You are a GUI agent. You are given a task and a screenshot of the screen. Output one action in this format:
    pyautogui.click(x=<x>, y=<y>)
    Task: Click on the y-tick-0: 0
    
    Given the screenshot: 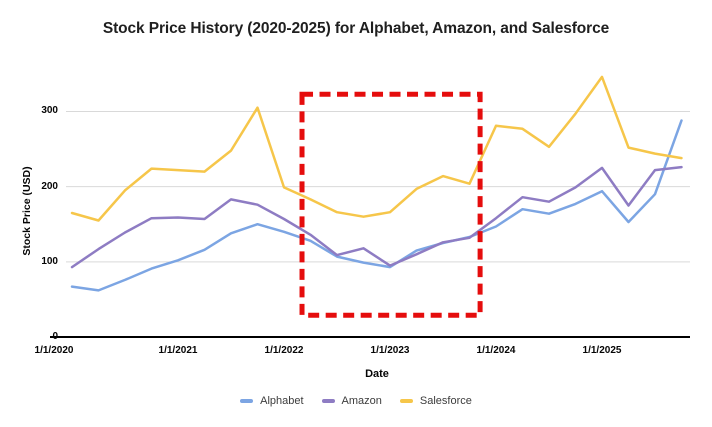 What is the action you would take?
    pyautogui.click(x=55, y=336)
    